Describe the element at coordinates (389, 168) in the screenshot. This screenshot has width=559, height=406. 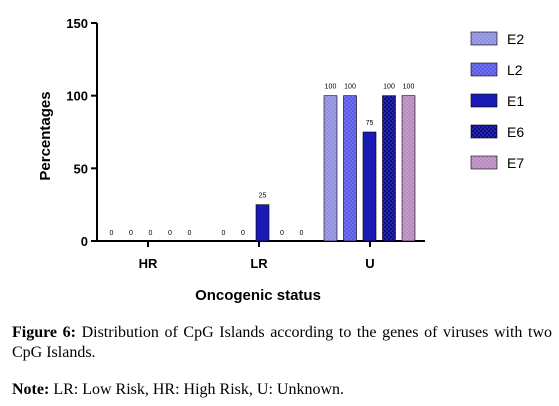
I see `bar-e6-u` at that location.